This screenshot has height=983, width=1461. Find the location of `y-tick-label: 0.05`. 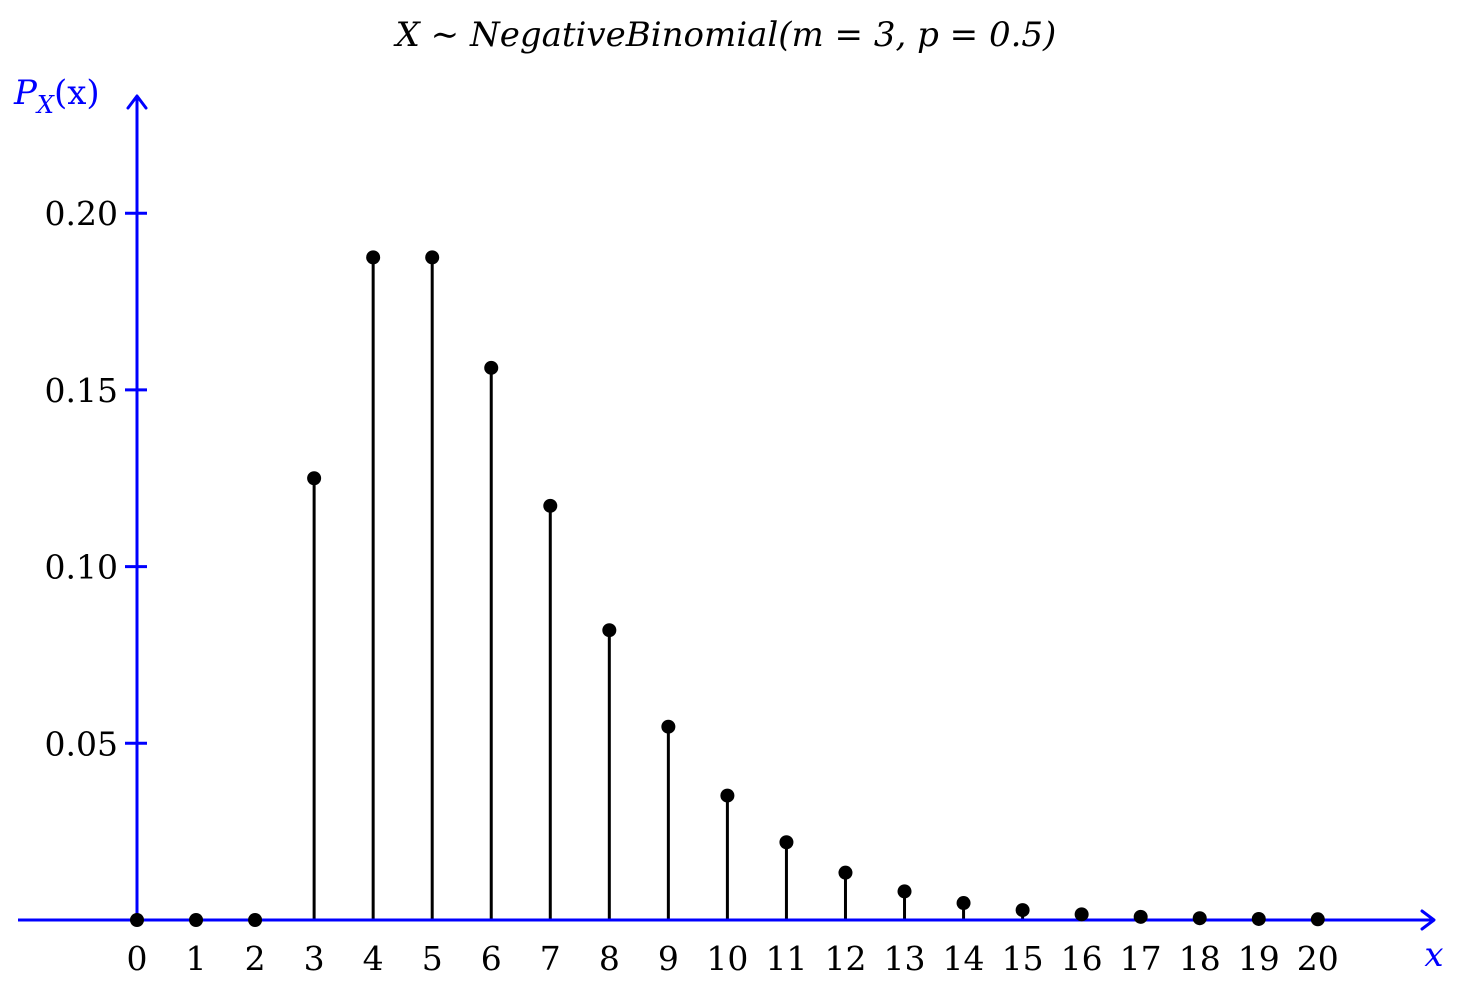

y-tick-label: 0.05 is located at coordinates (81, 743).